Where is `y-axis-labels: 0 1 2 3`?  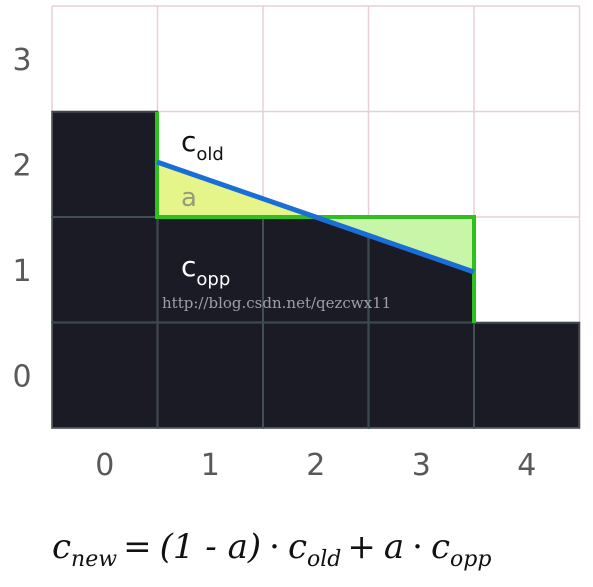 y-axis-labels: 0 1 2 3 is located at coordinates (21, 219).